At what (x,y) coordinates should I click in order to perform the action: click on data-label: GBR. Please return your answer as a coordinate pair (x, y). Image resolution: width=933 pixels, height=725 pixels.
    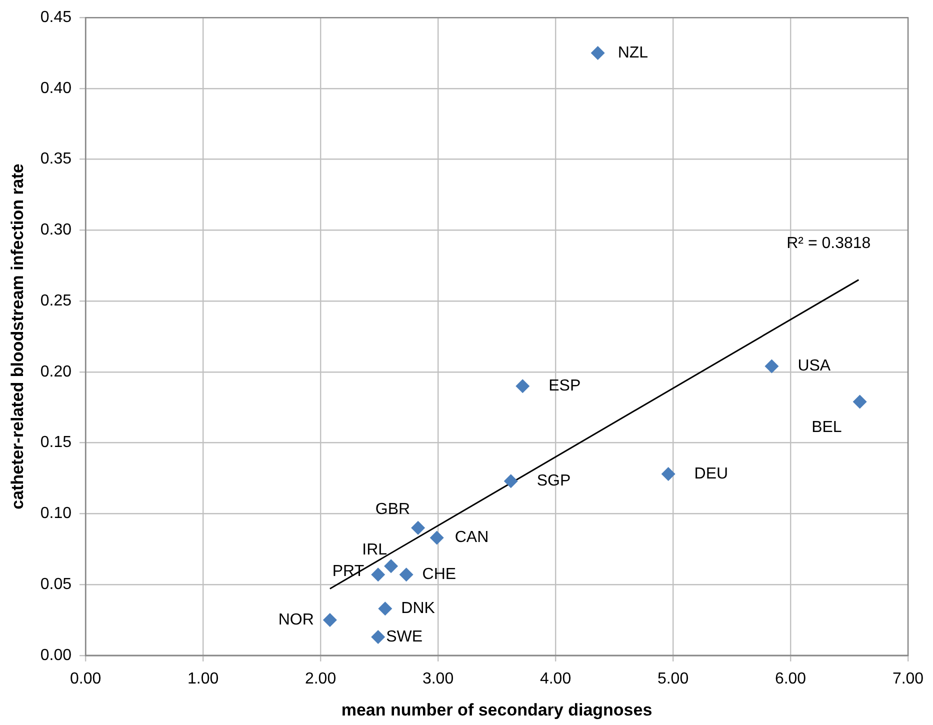
    Looking at the image, I should click on (392, 509).